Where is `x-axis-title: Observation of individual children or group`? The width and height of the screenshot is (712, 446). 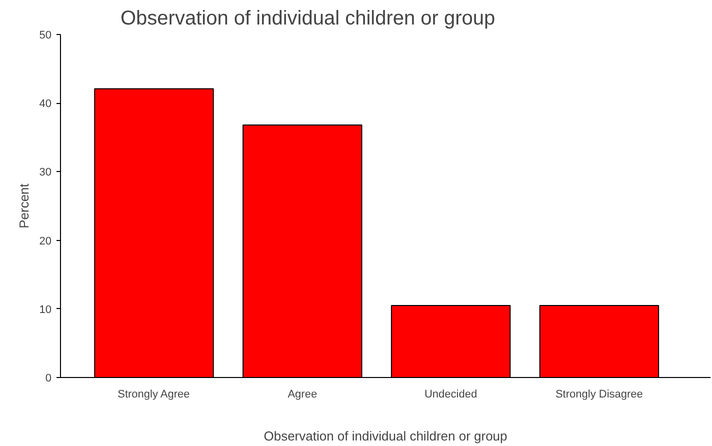
x-axis-title: Observation of individual children or group is located at coordinates (386, 436).